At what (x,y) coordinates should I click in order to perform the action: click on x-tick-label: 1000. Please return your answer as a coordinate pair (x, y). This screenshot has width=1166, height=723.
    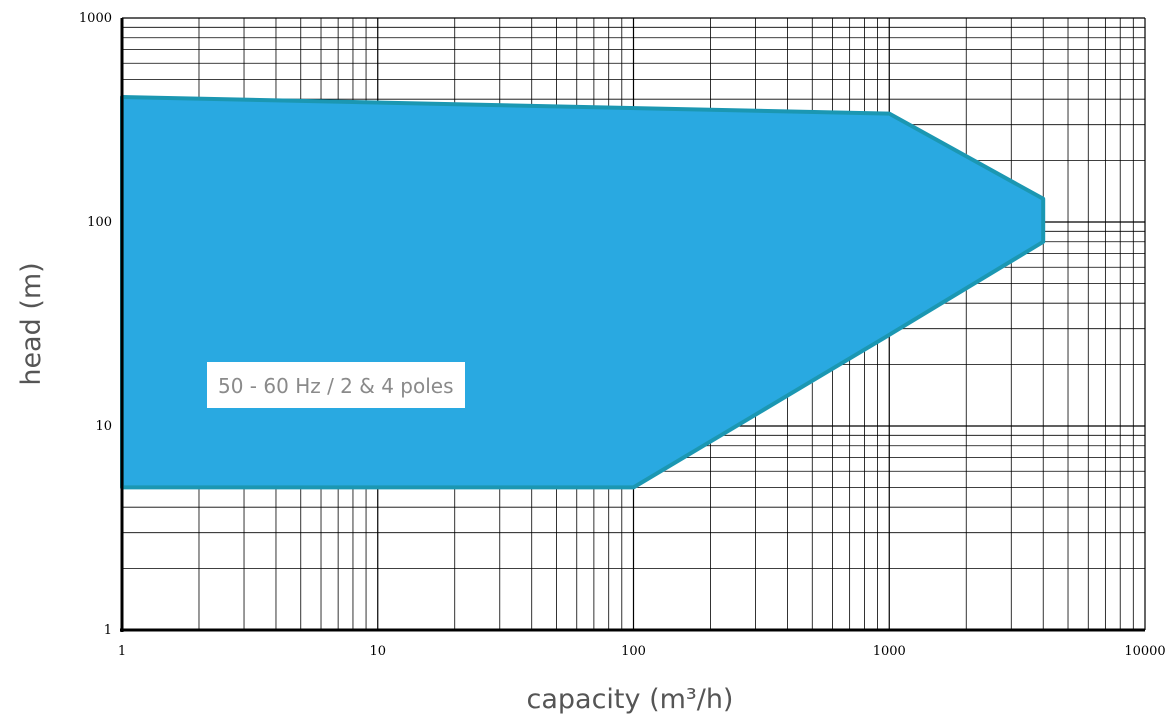
    Looking at the image, I should click on (889, 651).